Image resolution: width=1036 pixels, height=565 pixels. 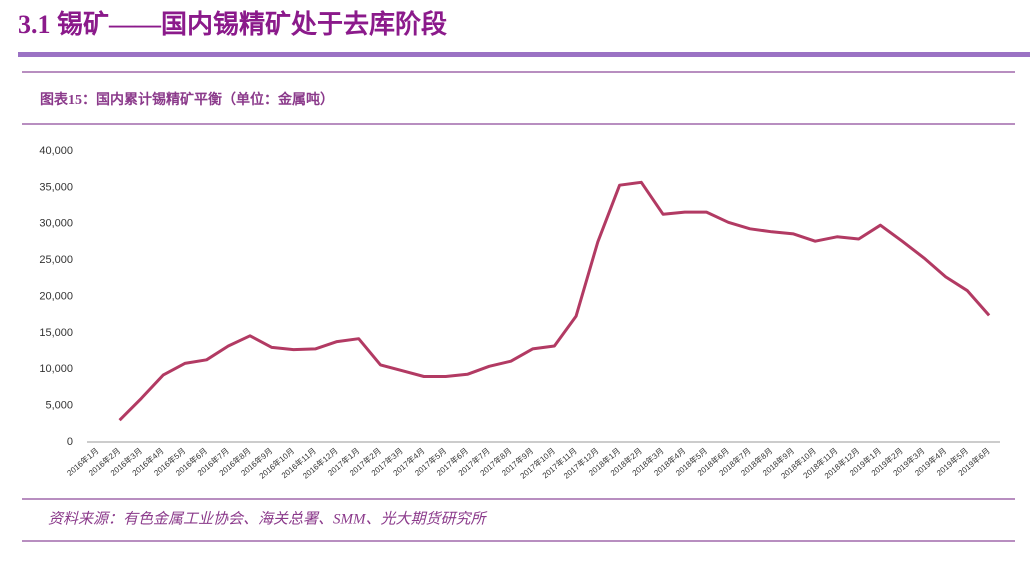 I want to click on y-tick-label: 10,000, so click(x=56, y=369).